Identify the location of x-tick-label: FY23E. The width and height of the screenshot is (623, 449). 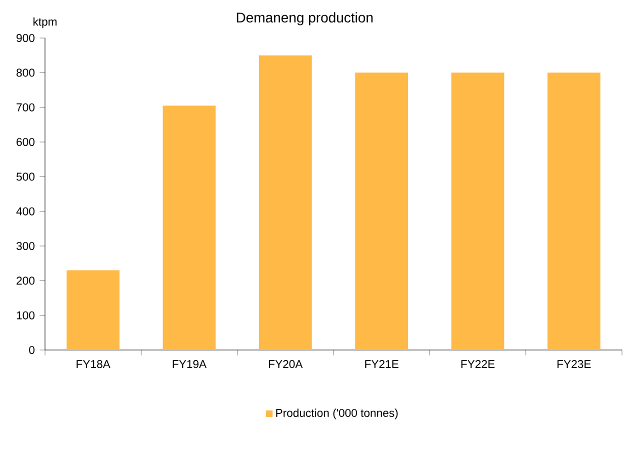
(574, 364).